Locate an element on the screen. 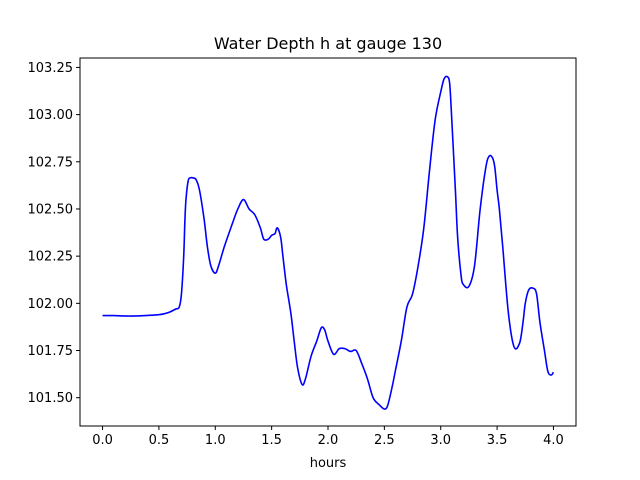 The height and width of the screenshot is (480, 640). chart-title: Water Depth h at gauge 130 is located at coordinates (328, 43).